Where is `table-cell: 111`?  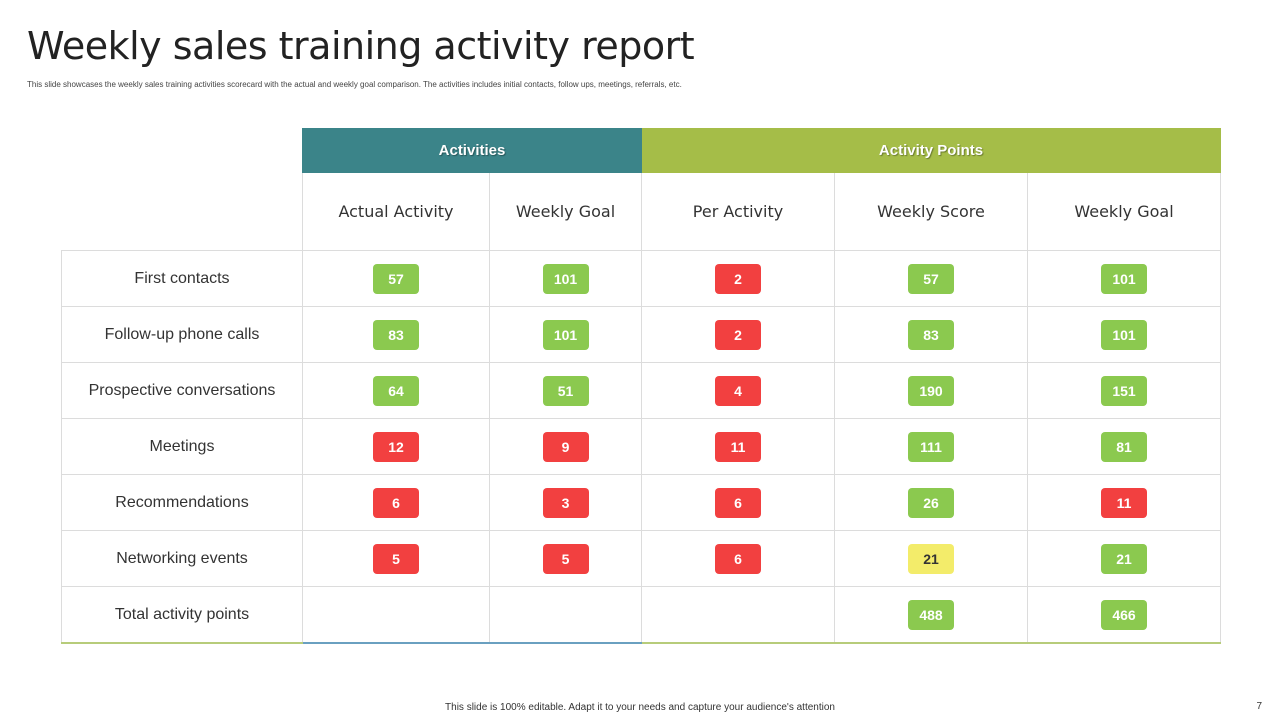
table-cell: 111 is located at coordinates (931, 446).